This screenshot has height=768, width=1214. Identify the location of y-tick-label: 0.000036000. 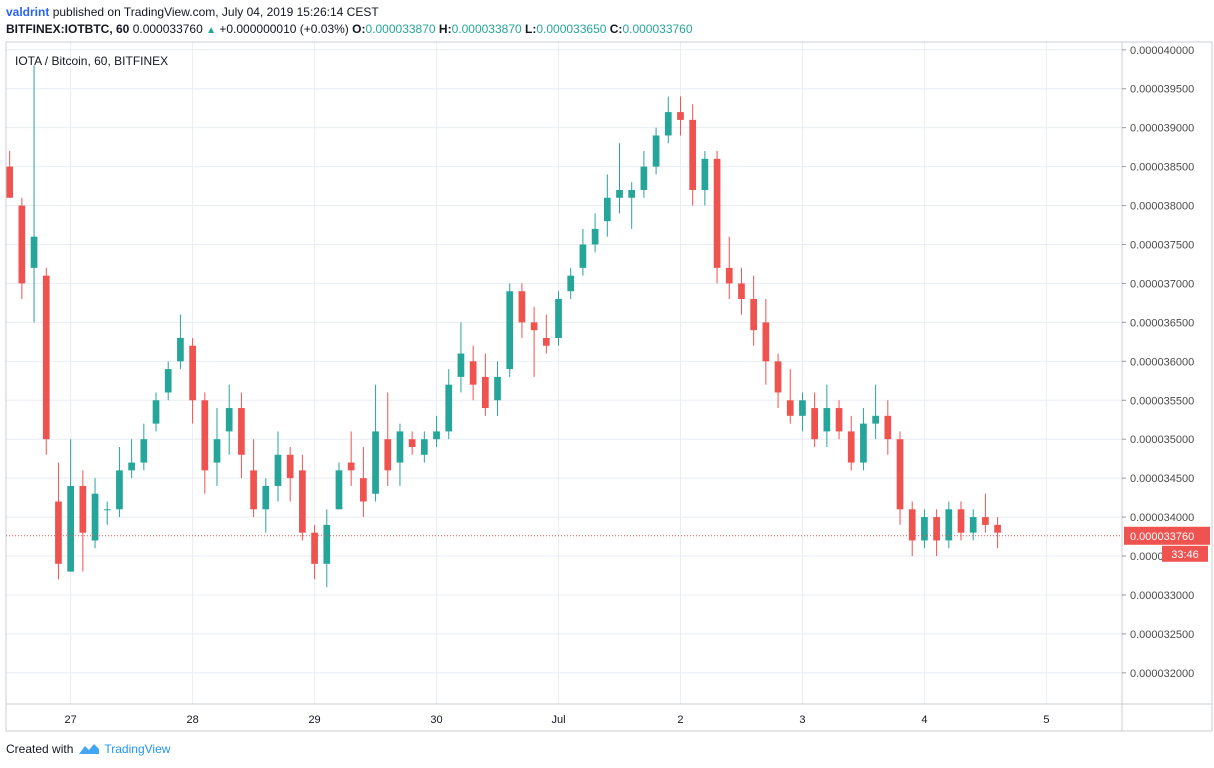
(1162, 362).